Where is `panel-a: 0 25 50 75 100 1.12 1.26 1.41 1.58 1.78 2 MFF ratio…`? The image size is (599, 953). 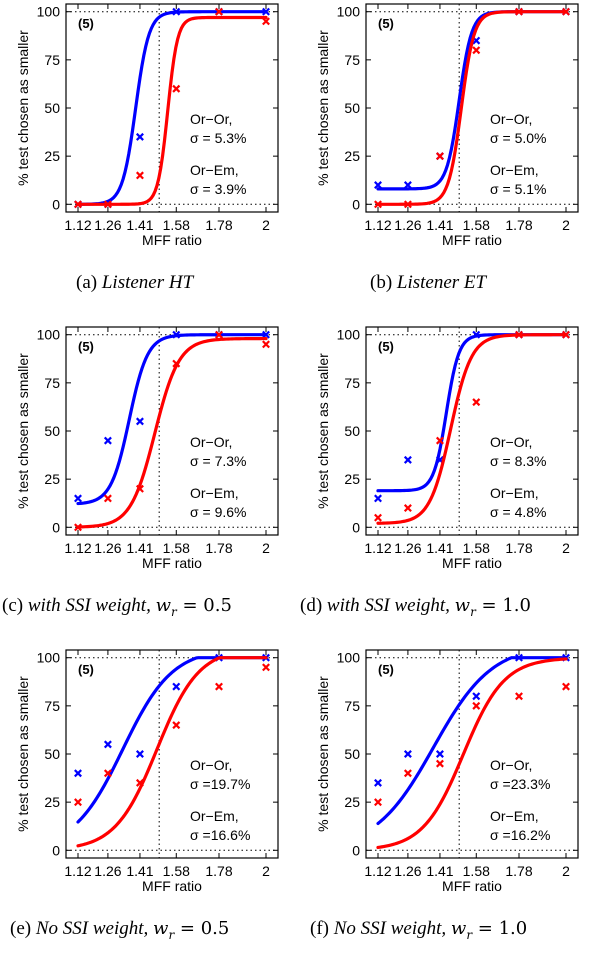 panel-a: 0 25 50 75 100 1.12 1.26 1.41 1.58 1.78 2 MFF ratio… is located at coordinates (147, 125).